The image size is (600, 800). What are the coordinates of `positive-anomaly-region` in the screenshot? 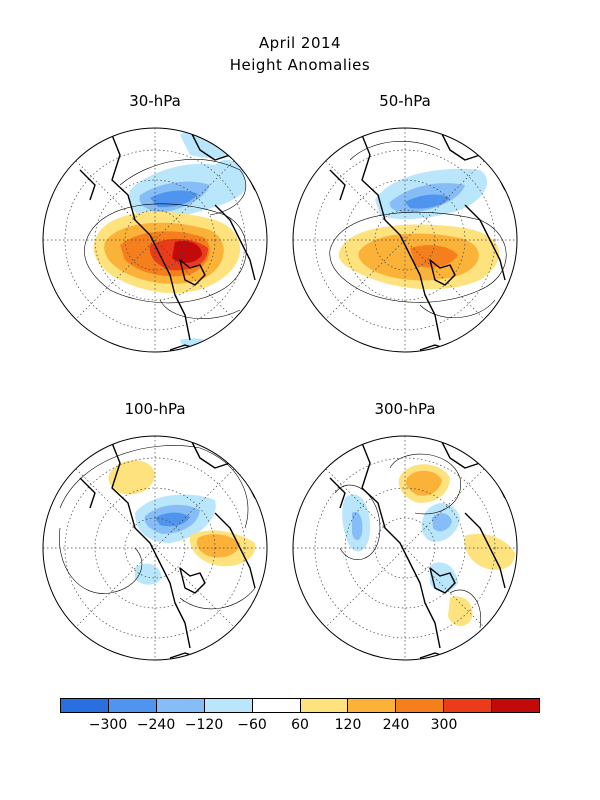 It's located at (131, 477).